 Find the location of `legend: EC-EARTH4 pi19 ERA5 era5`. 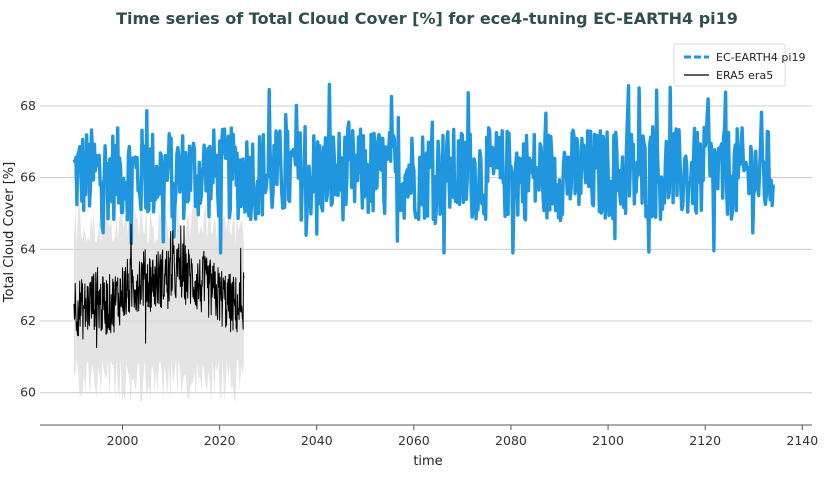

legend: EC-EARTH4 pi19 ERA5 era5 is located at coordinates (739, 65).